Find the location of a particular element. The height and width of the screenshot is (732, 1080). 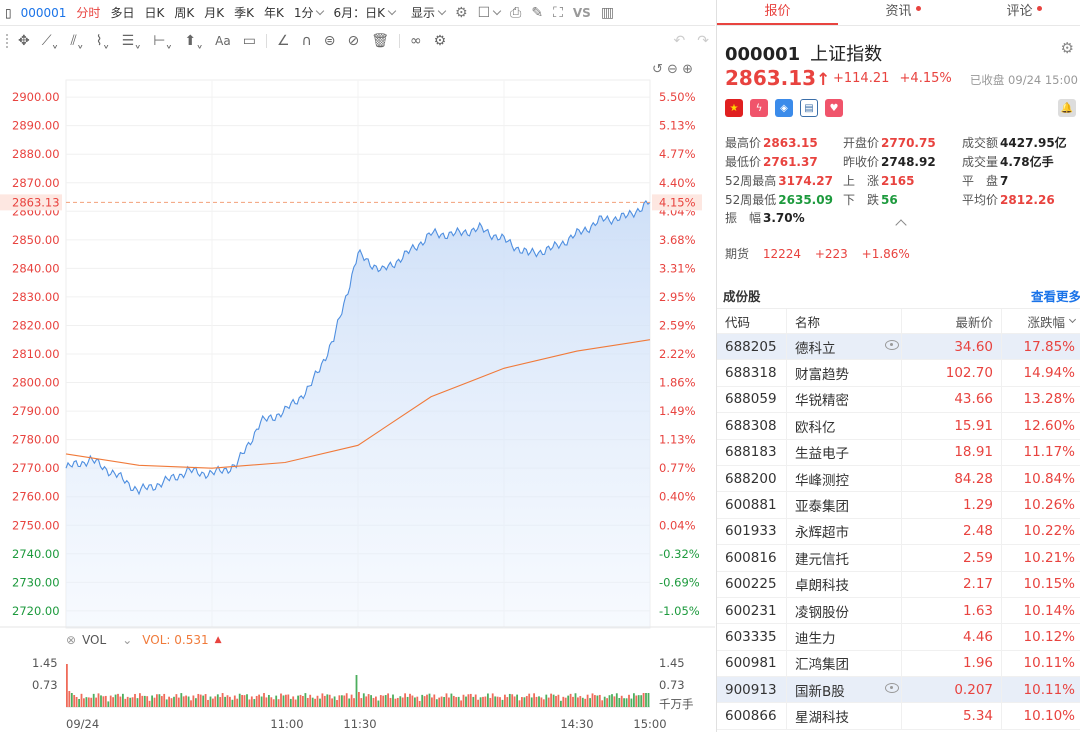

vol-title: VOL is located at coordinates (94, 640).